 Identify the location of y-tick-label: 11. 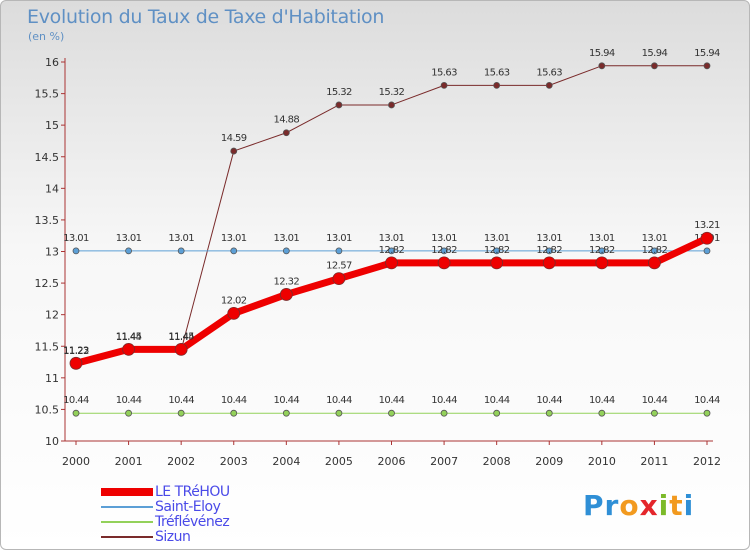
(52, 378).